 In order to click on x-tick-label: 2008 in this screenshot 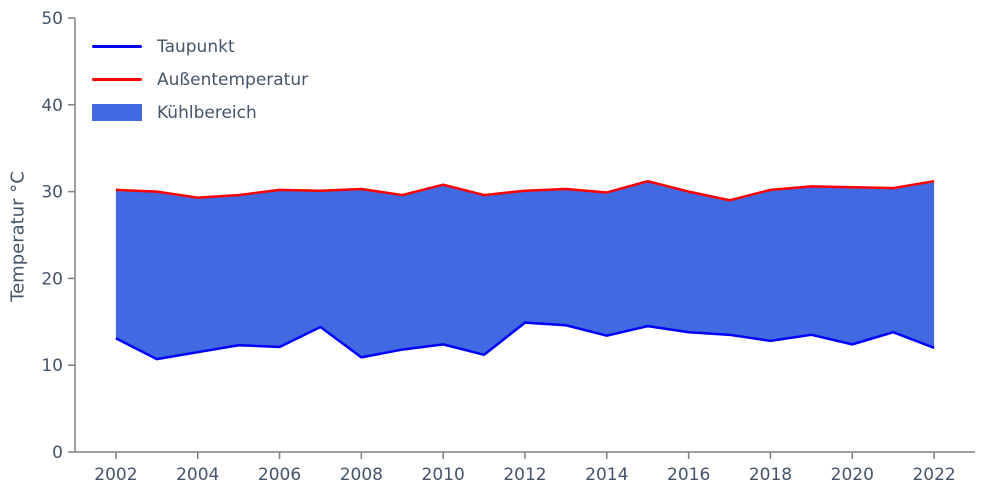, I will do `click(361, 475)`.